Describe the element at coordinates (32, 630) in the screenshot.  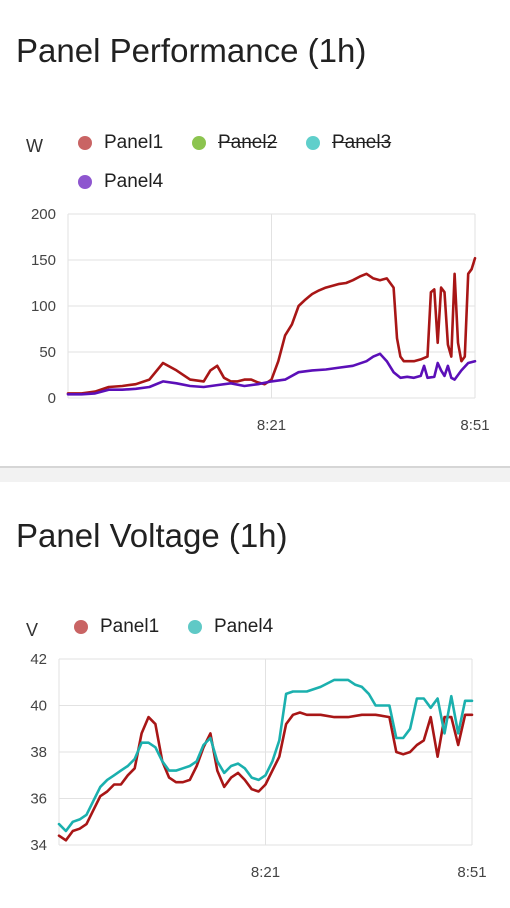
I see `y-axis-unit-label: V` at that location.